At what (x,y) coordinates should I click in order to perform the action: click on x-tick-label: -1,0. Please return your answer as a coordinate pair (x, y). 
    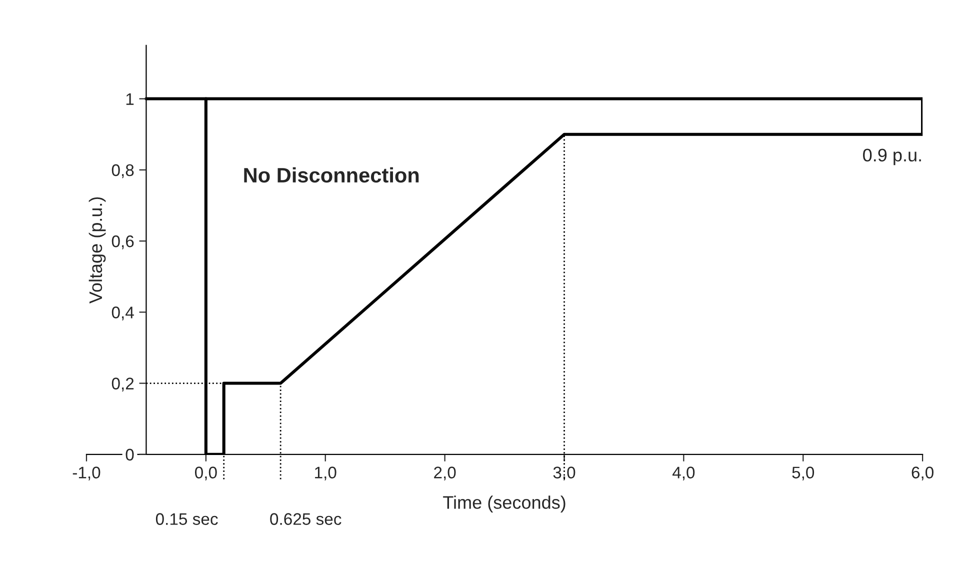
    Looking at the image, I should click on (86, 473).